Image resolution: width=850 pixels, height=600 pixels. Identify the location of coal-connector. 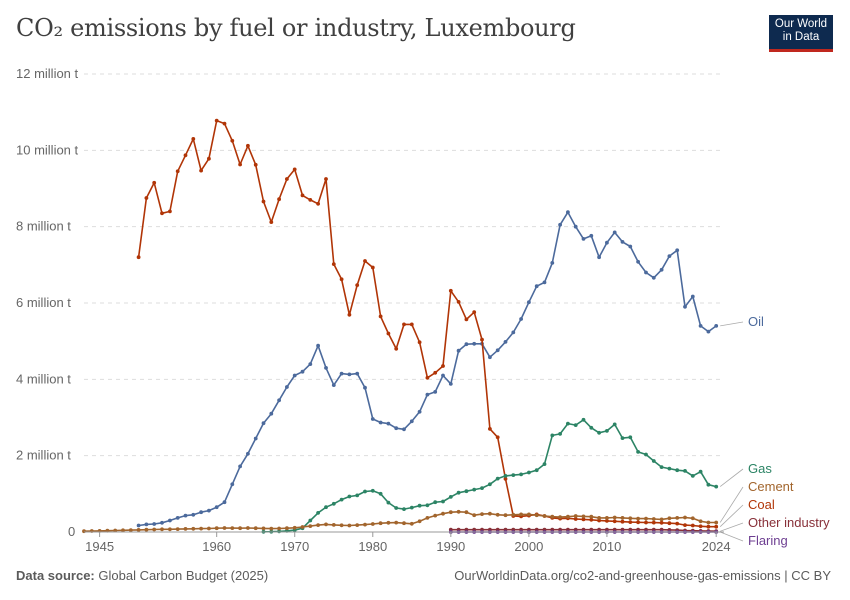
(731, 515).